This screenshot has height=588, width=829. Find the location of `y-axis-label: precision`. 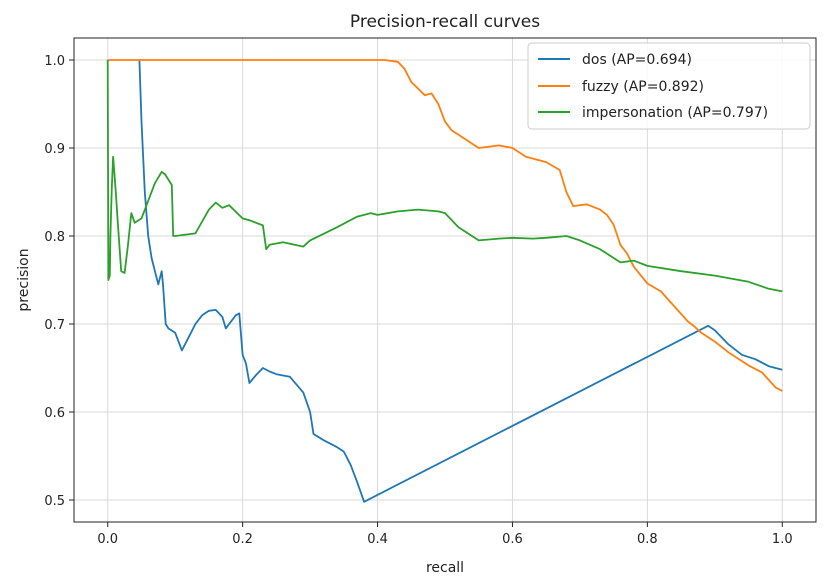

y-axis-label: precision is located at coordinates (24, 279).